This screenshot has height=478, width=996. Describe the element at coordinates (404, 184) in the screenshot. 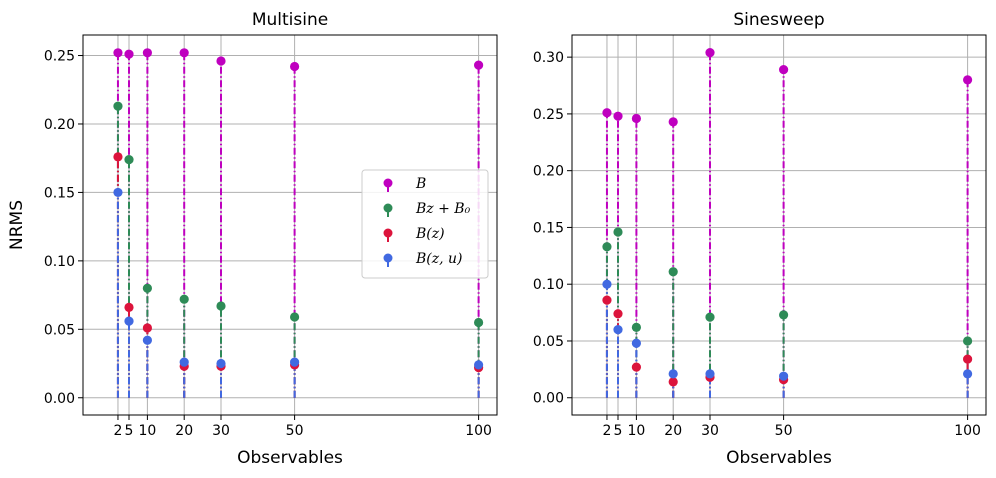

I see `legend-entry-b: B` at that location.